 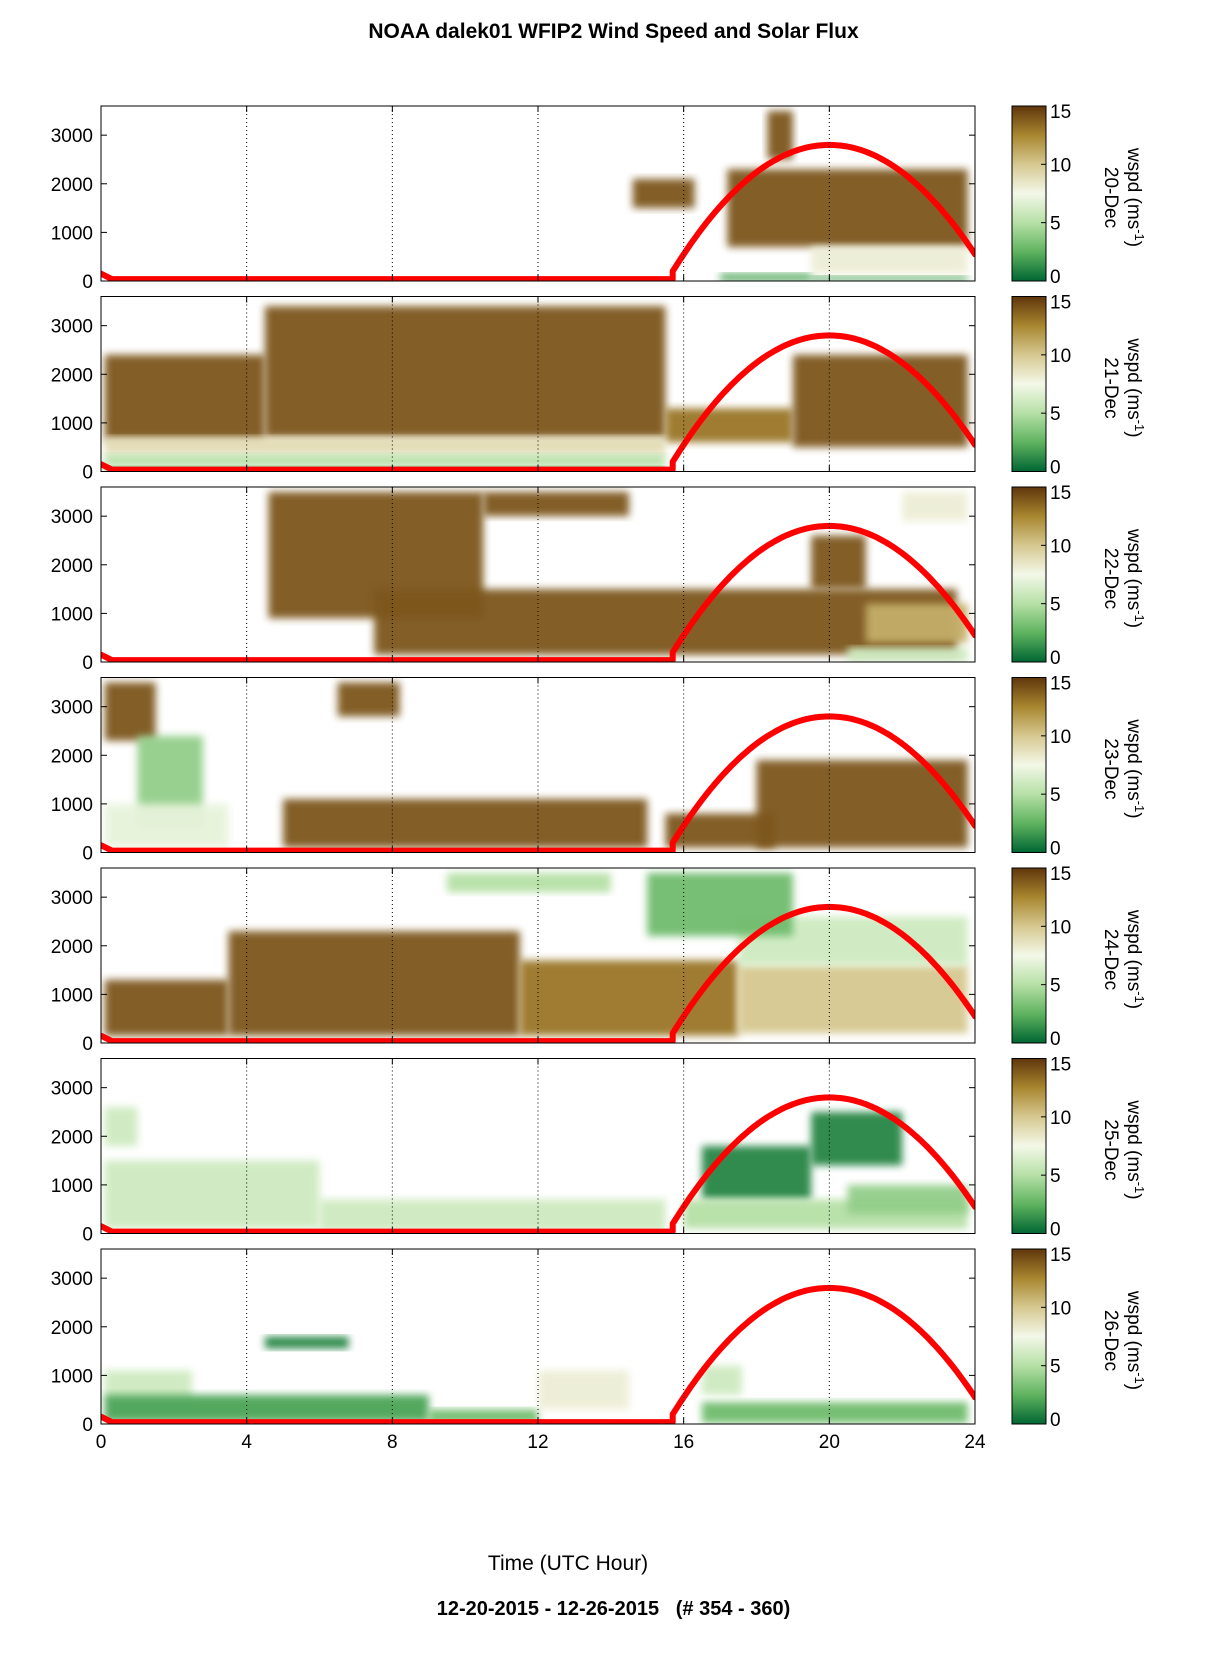 What do you see at coordinates (1110, 959) in the screenshot?
I see `panel-date-label: 24-Dec` at bounding box center [1110, 959].